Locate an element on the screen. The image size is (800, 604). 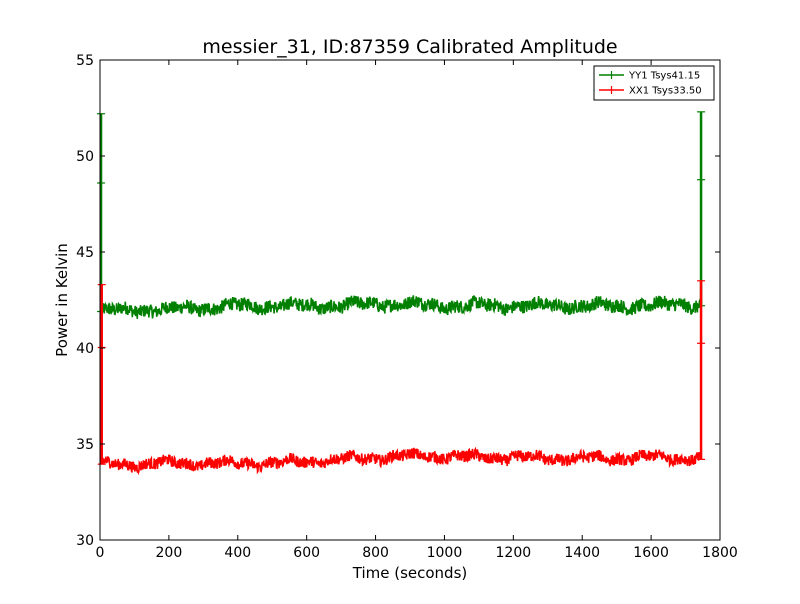
x-tick-label-2: 400 is located at coordinates (237, 553).